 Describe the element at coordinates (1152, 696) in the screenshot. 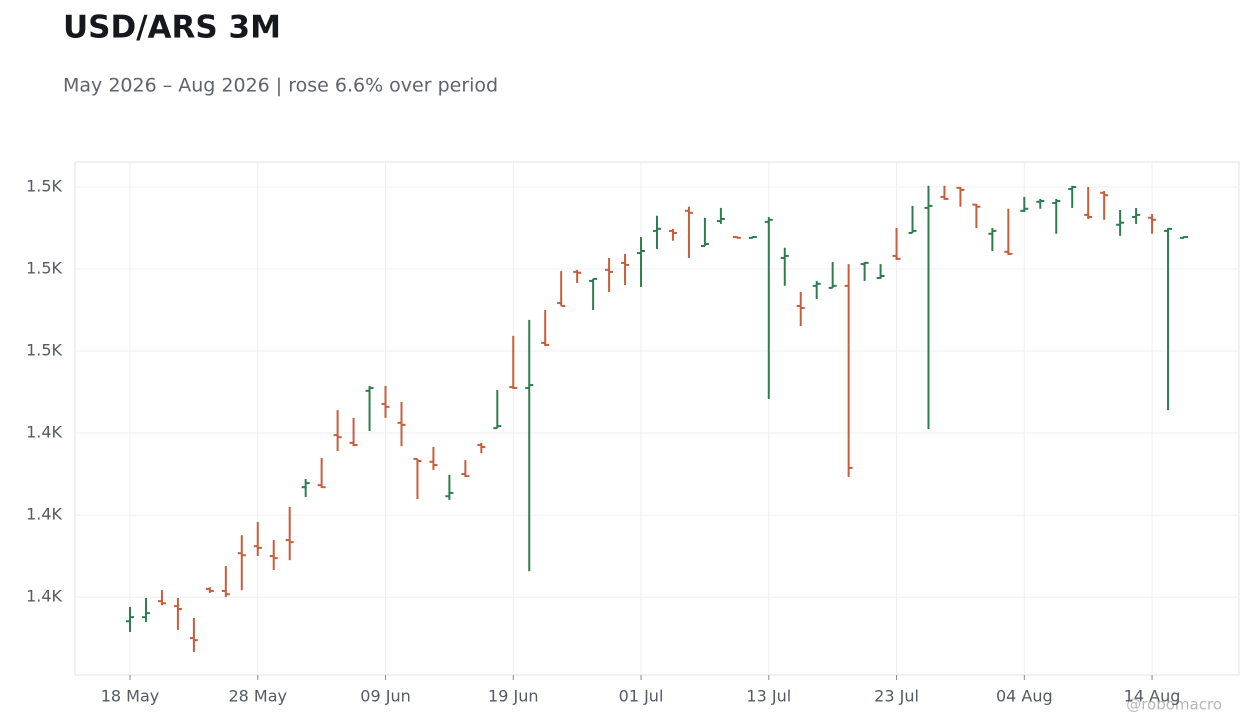

I see `x-tick-label: 14 Aug` at that location.